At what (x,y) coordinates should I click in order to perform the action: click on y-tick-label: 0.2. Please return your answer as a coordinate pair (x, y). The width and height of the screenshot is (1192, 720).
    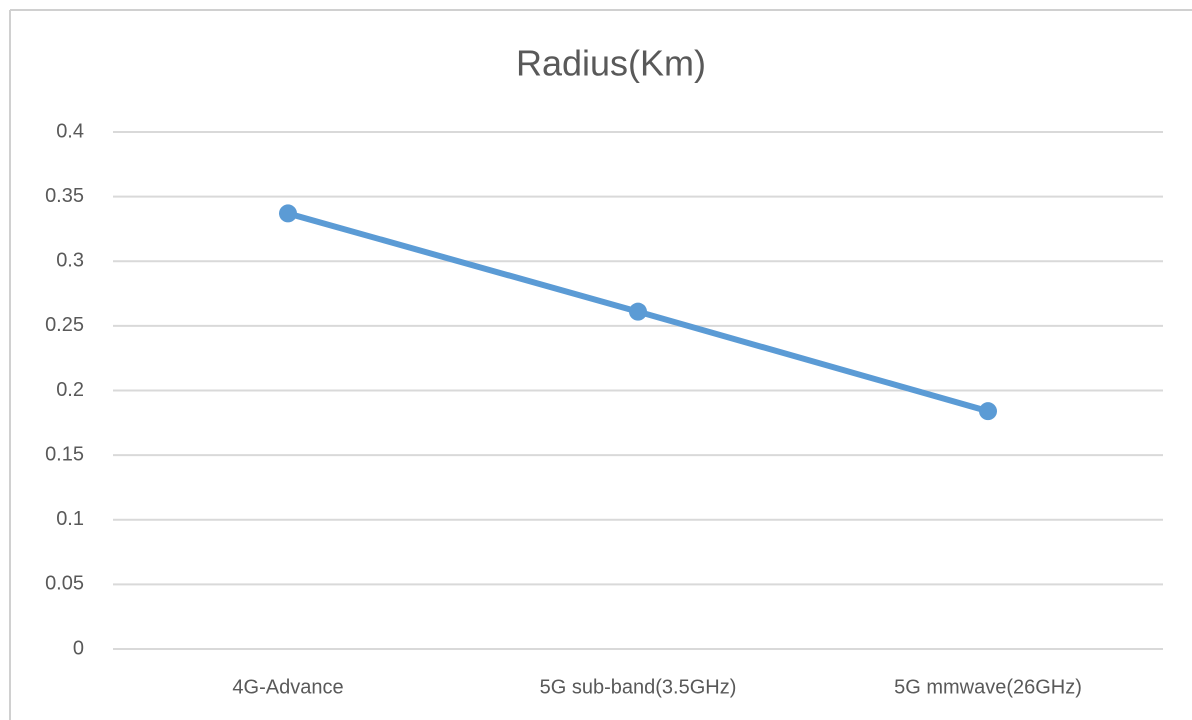
    Looking at the image, I should click on (70, 390).